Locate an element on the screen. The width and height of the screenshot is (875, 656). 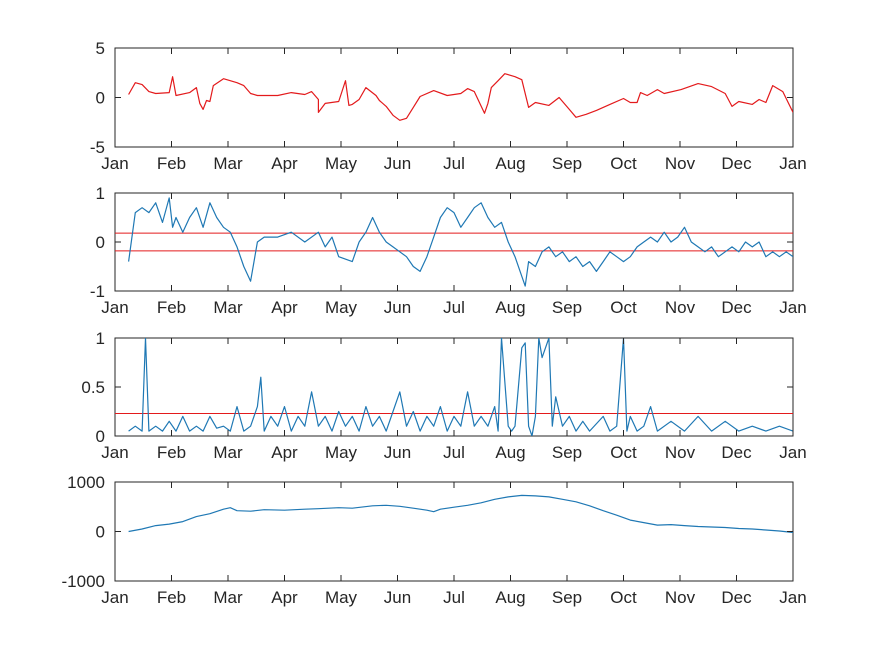
subplot-3-x-tick-label: Sep is located at coordinates (567, 452).